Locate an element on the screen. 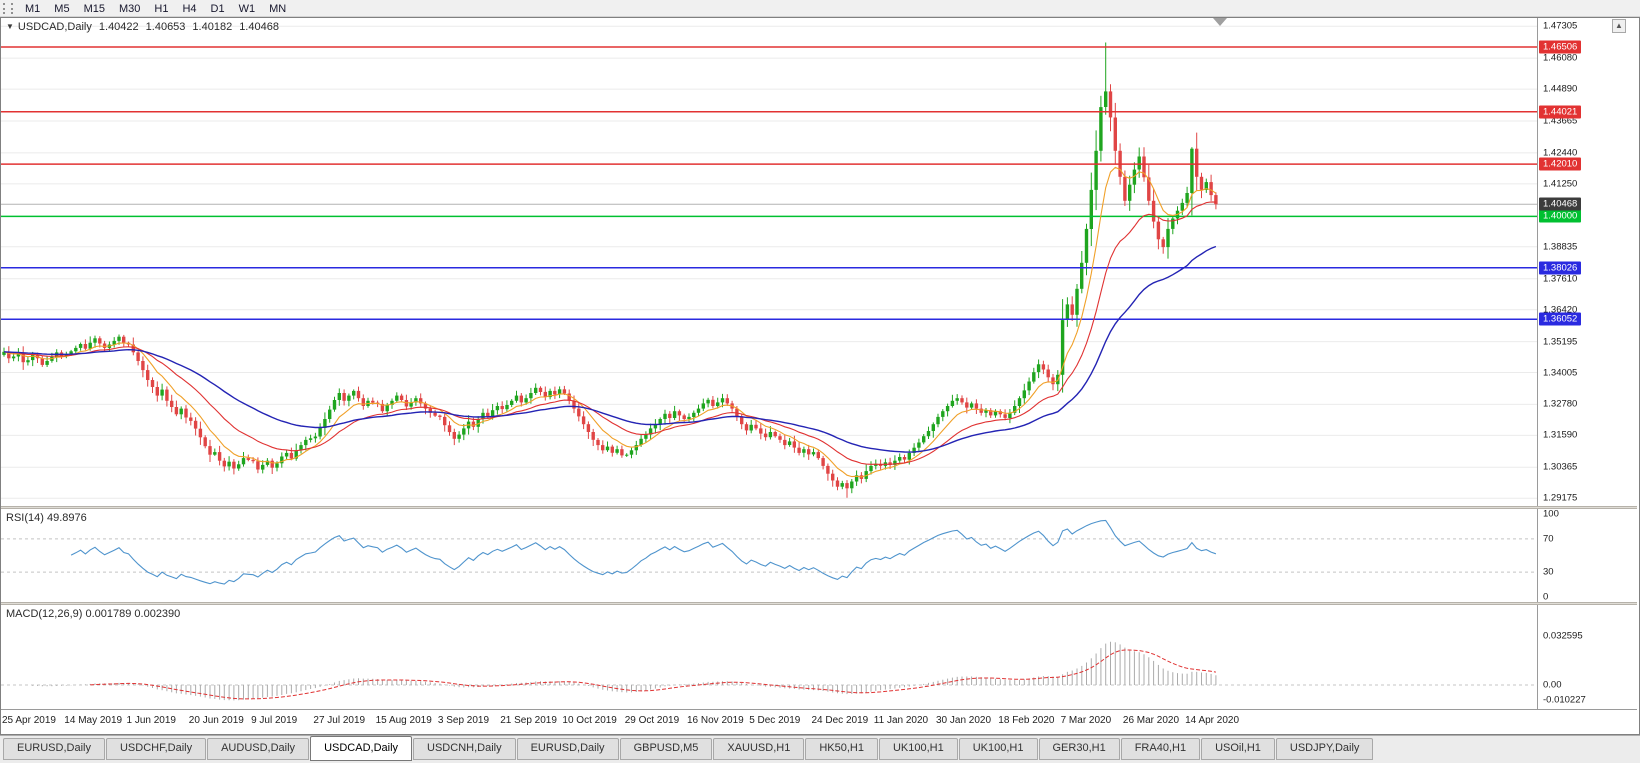 The image size is (1640, 763). timeframe-button-m5: M5 is located at coordinates (62, 9).